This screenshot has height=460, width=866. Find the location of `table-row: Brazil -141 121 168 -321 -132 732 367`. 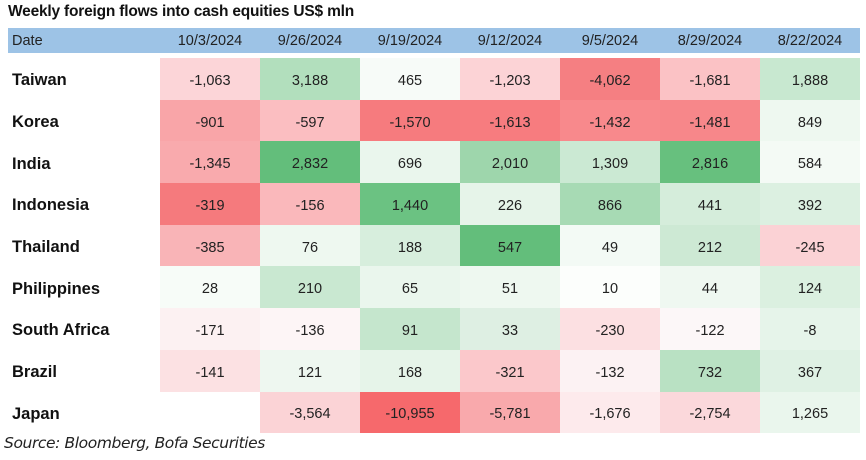

table-row: Brazil -141 121 168 -321 -132 732 367 is located at coordinates (434, 370).